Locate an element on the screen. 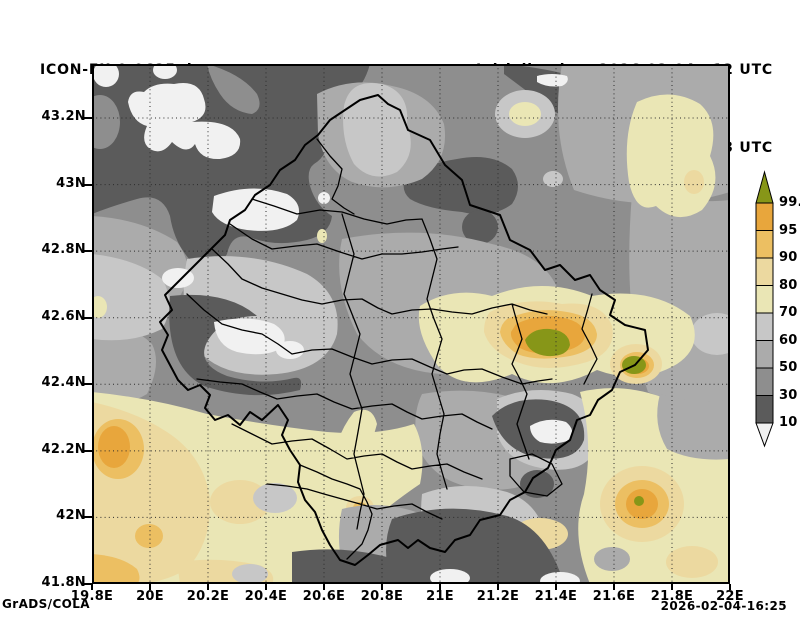  lon-tick-label: 20.2E is located at coordinates (208, 596).